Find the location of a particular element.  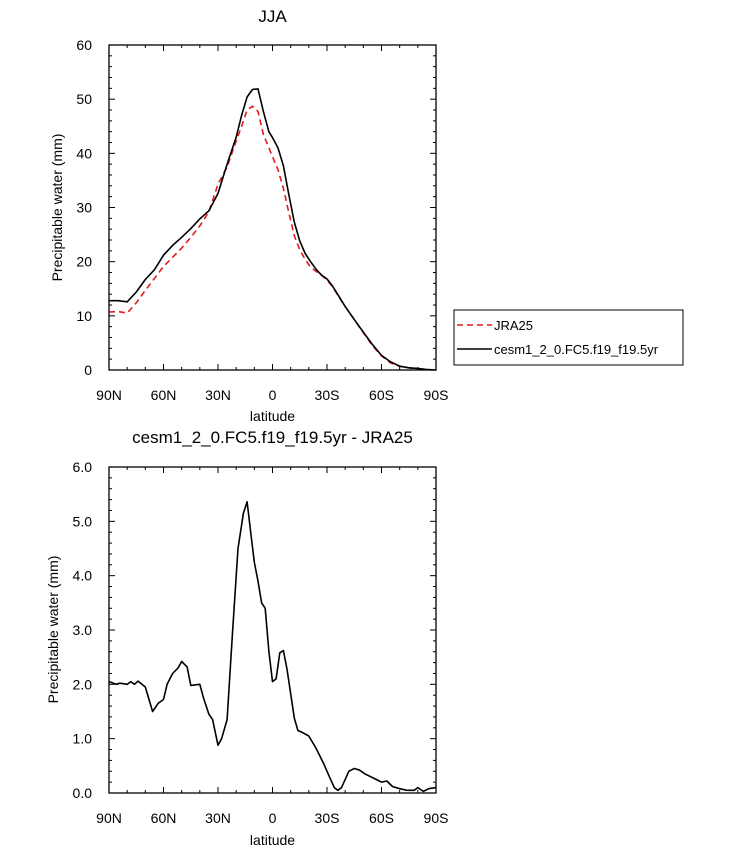

bottom-chart-x-tick-label: 60N is located at coordinates (164, 818).